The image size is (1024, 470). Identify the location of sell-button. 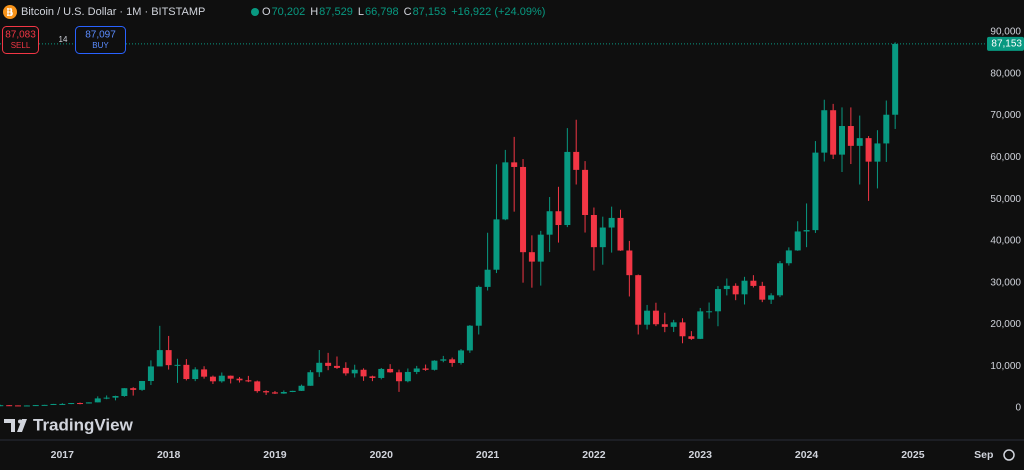
(20, 40).